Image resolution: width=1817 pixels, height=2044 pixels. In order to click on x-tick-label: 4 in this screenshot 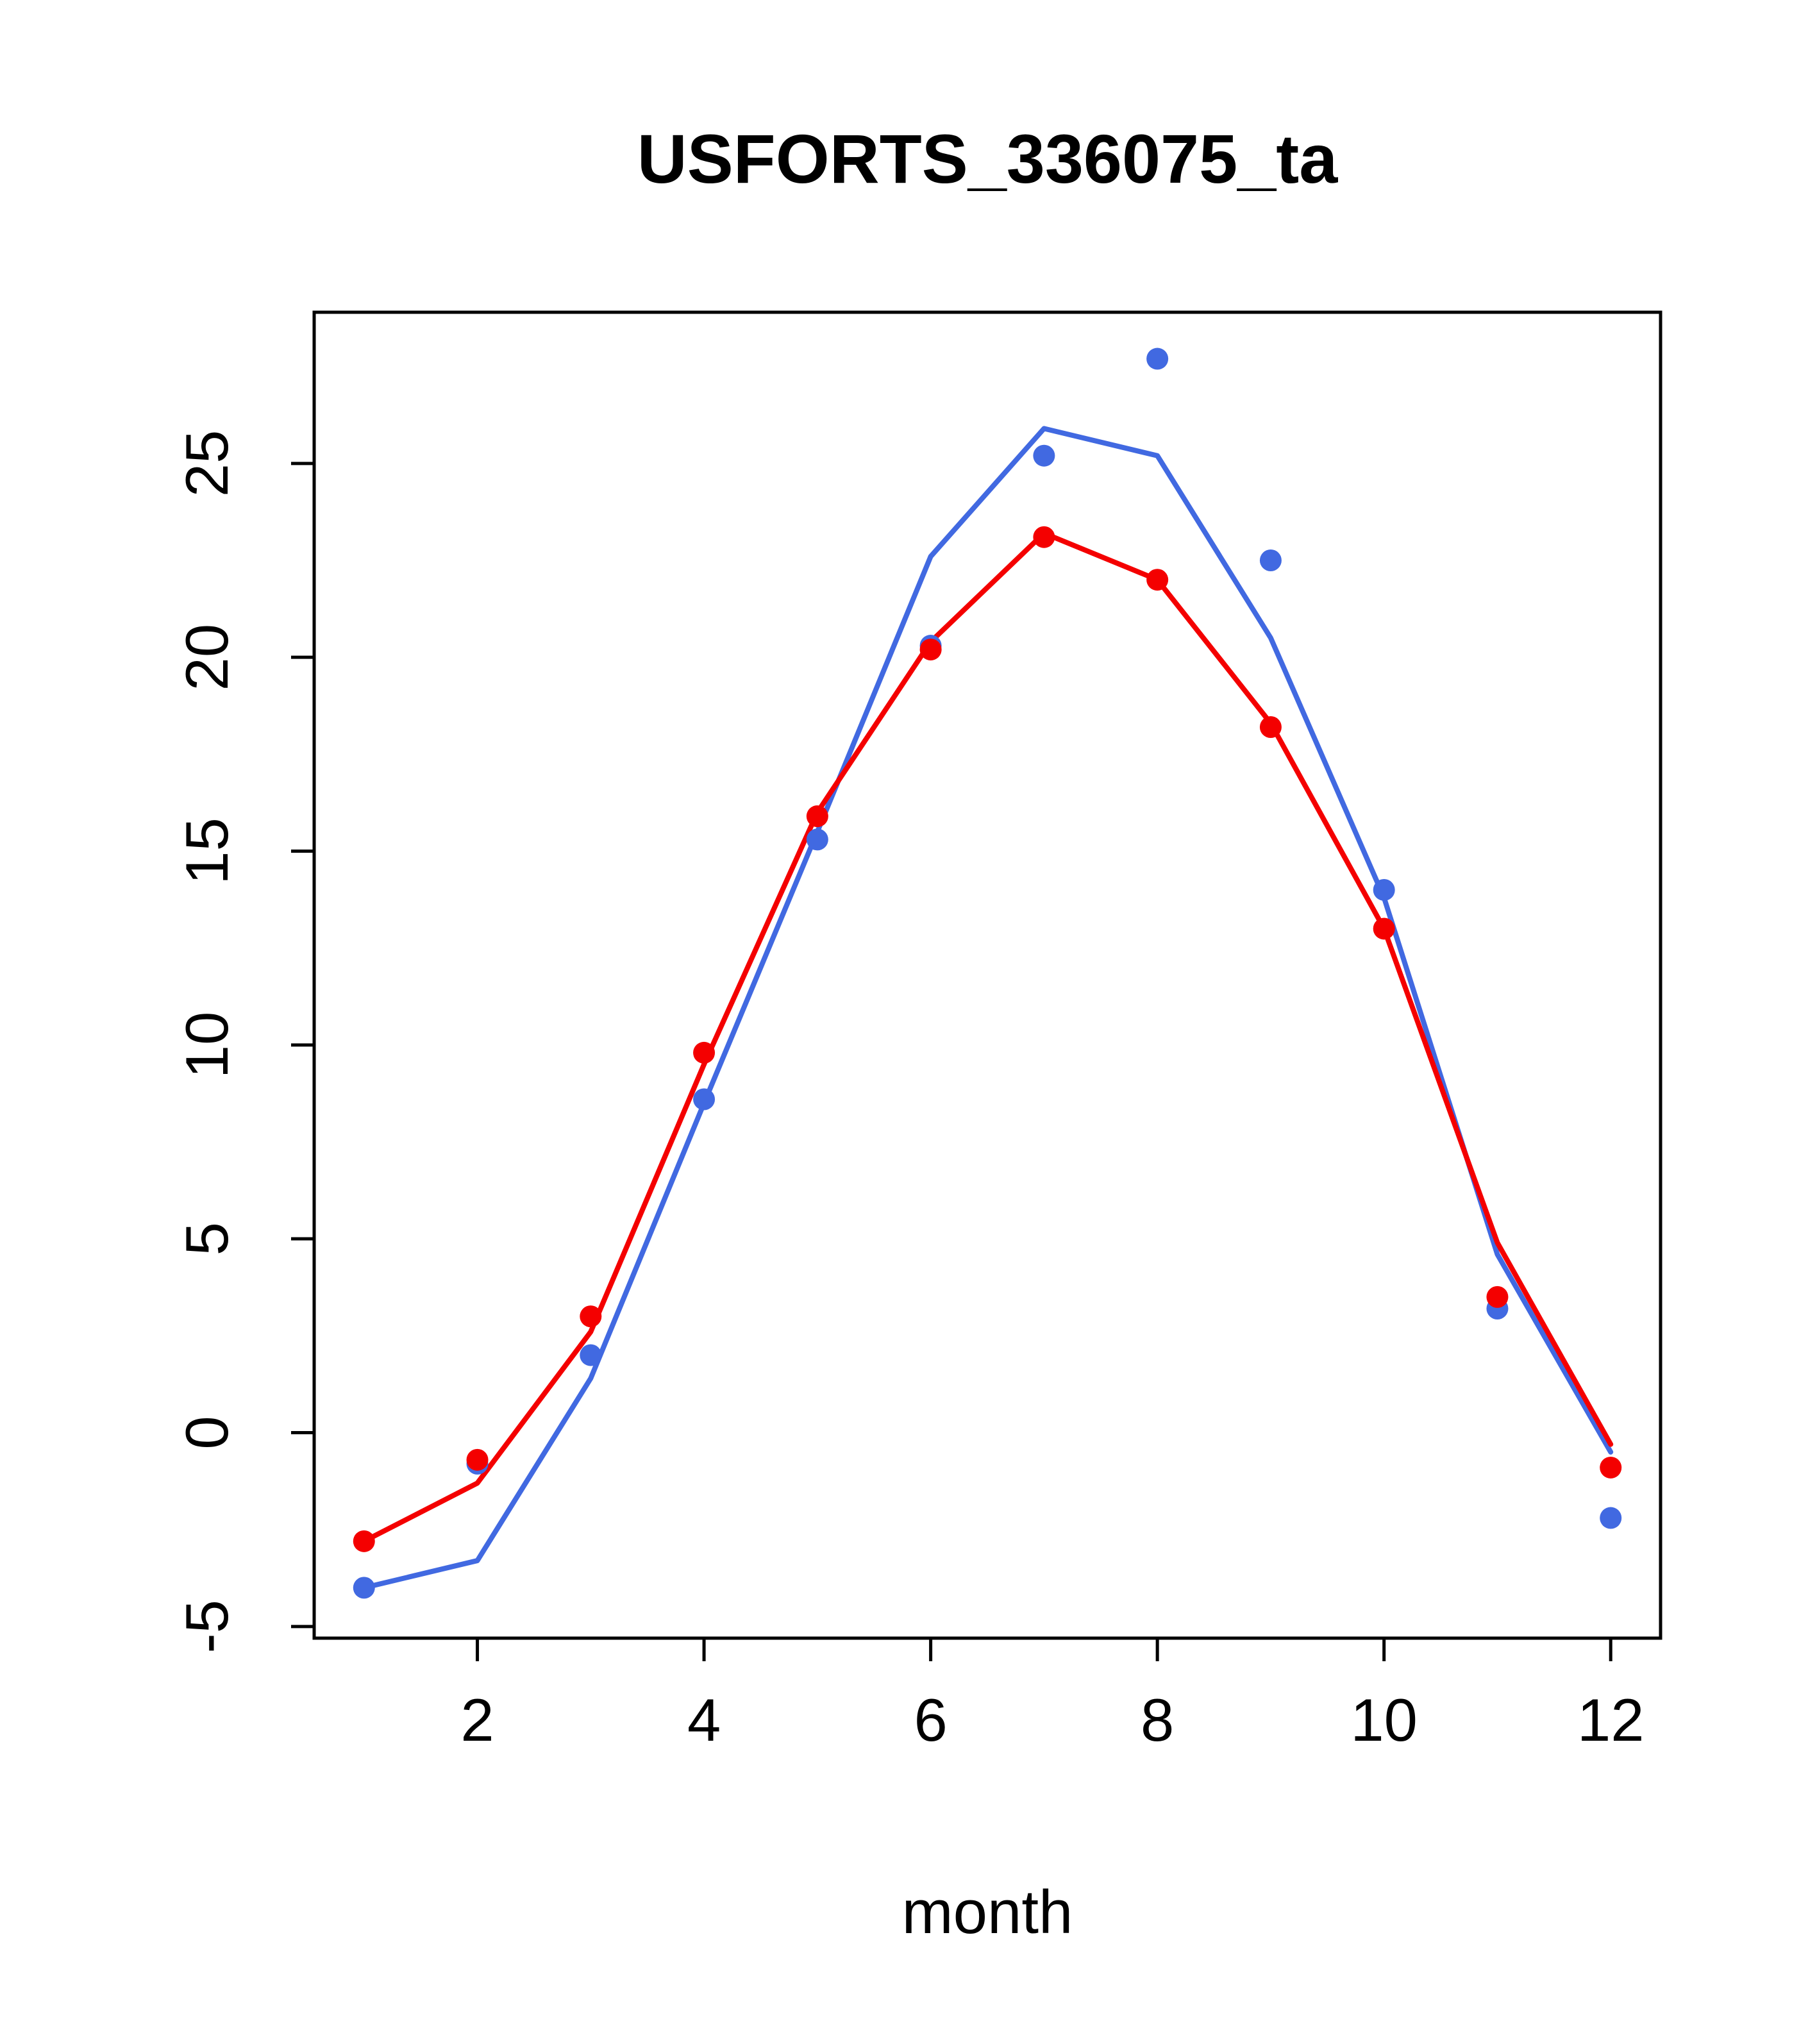, I will do `click(704, 1720)`.